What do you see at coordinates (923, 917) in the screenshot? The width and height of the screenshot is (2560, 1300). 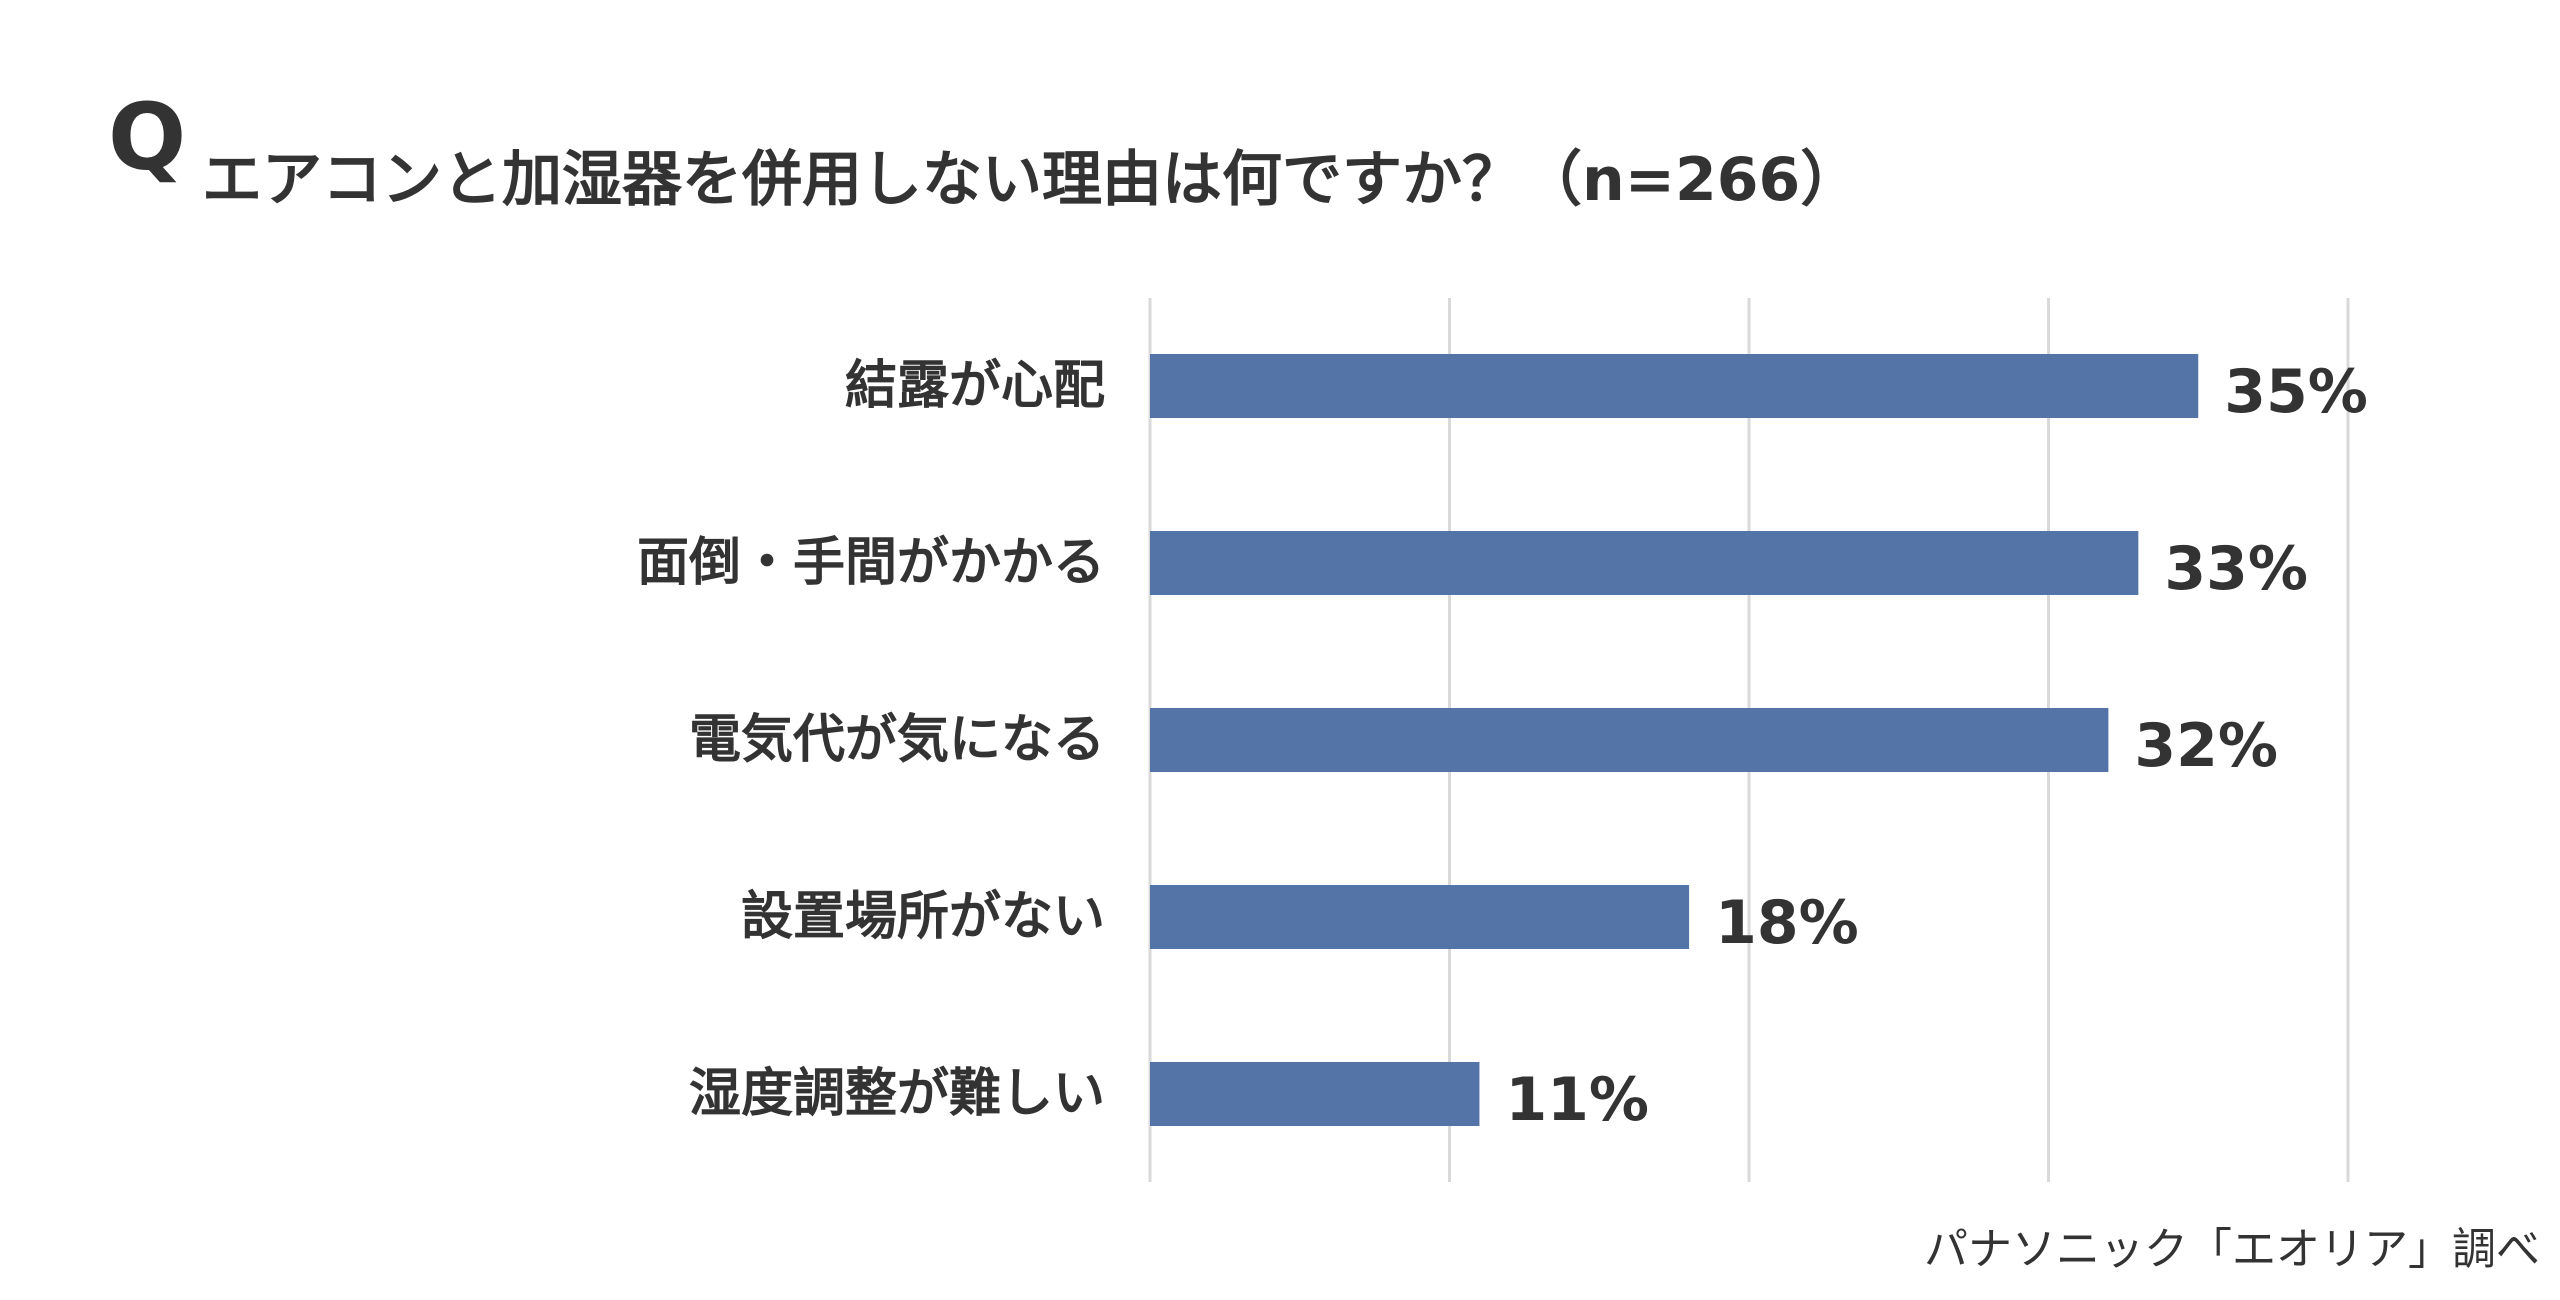 I see `category-label: 設置場所がない` at bounding box center [923, 917].